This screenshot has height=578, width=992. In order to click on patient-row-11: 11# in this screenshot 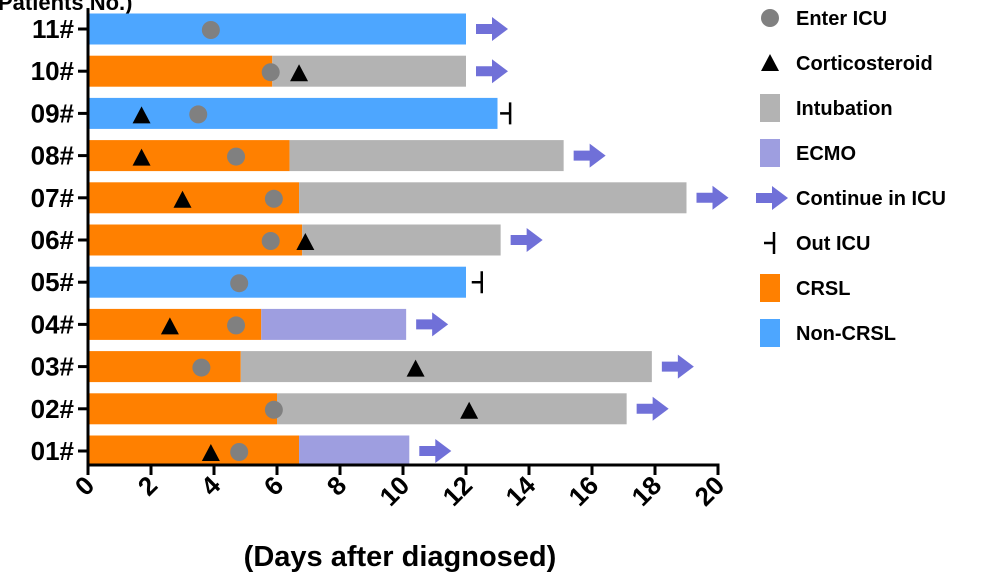, I will do `click(270, 29)`.